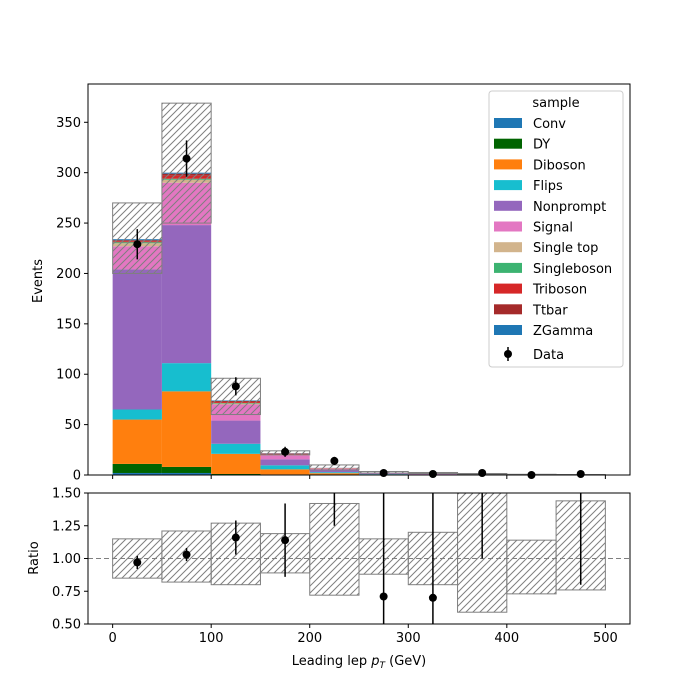 This screenshot has width=700, height=700. Describe the element at coordinates (66, 559) in the screenshot. I see `ratio-ytick-label: 1.00` at that location.